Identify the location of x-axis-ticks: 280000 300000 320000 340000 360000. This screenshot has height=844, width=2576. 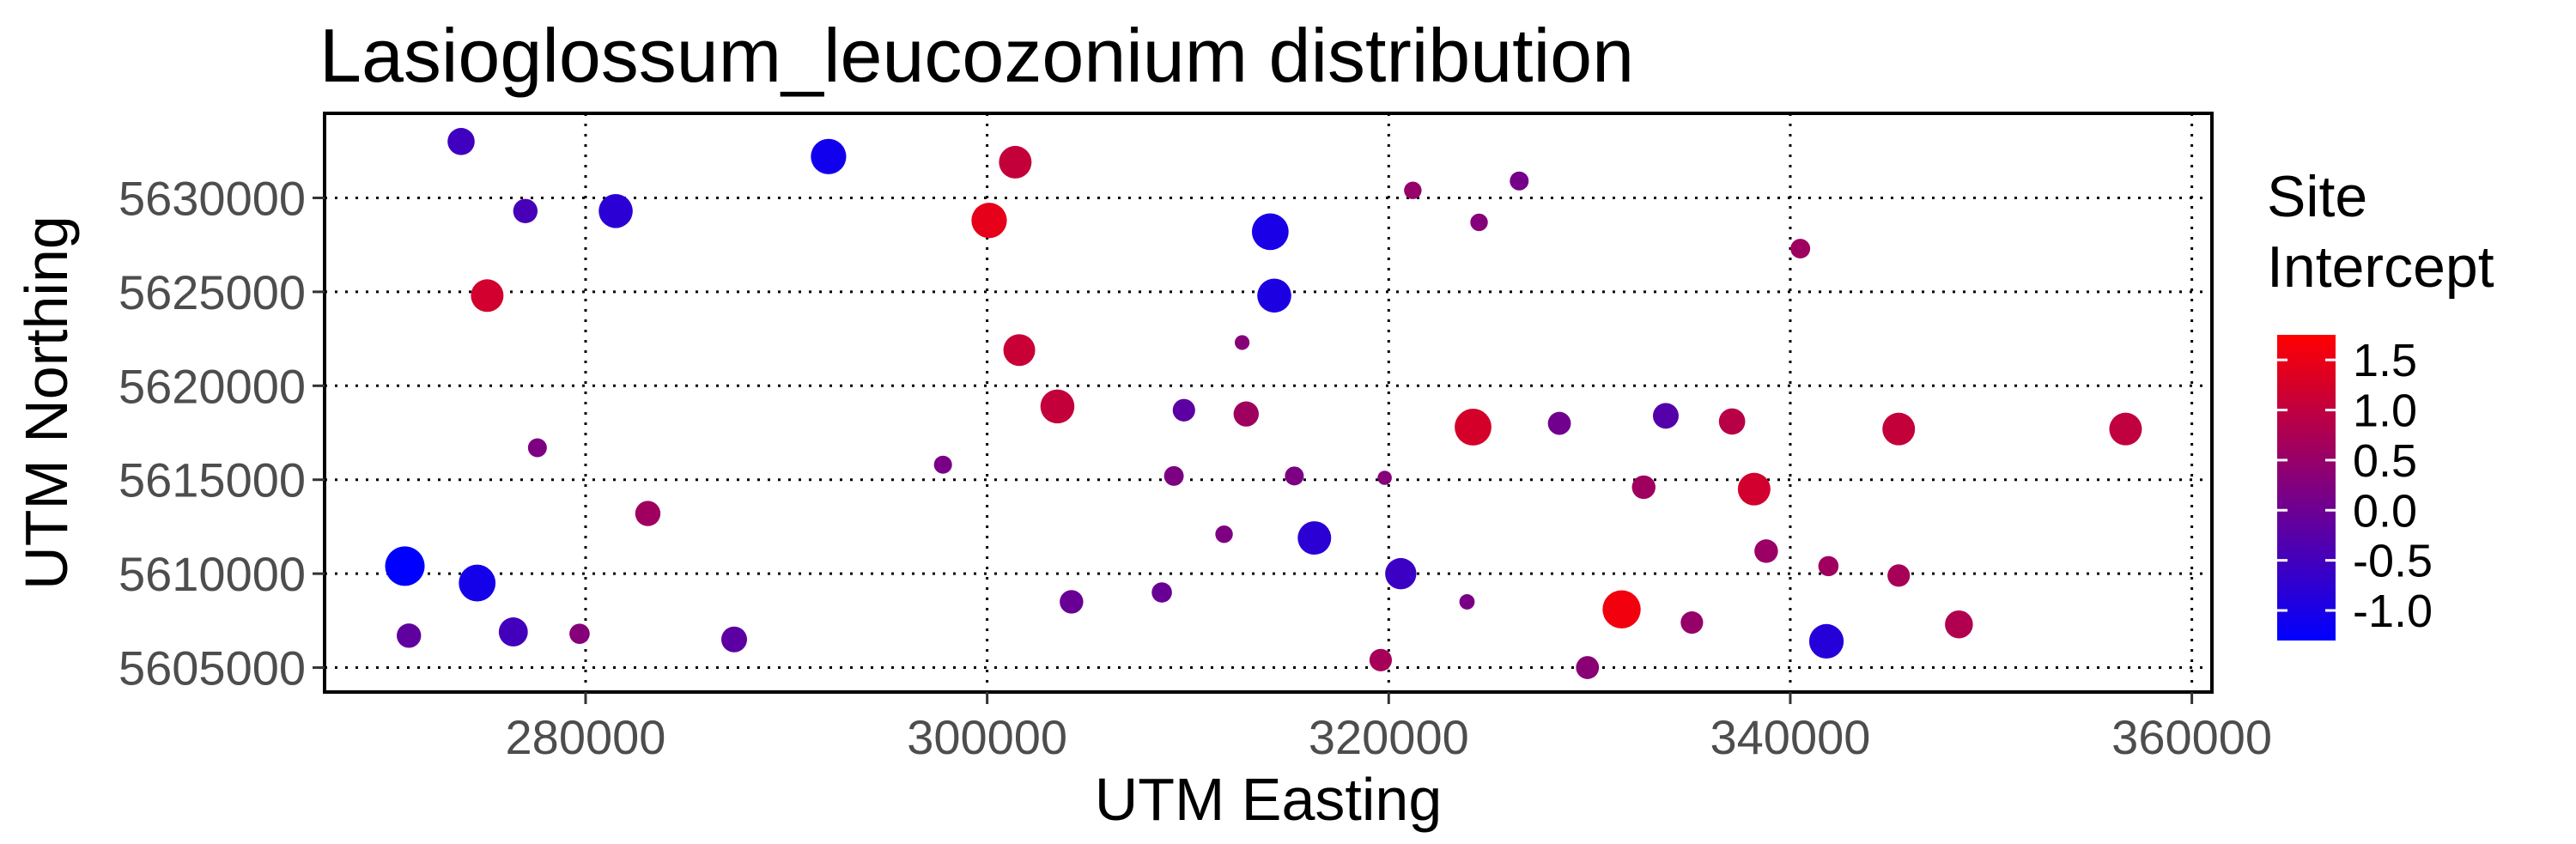
(1389, 728).